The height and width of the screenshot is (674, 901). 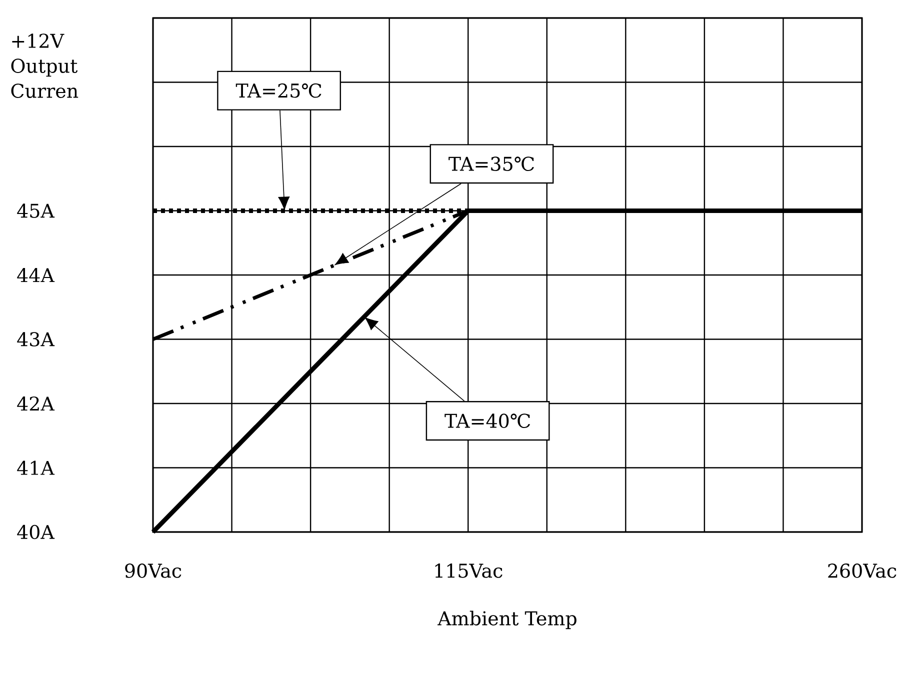 I want to click on y-tick-label: 43A, so click(x=36, y=339).